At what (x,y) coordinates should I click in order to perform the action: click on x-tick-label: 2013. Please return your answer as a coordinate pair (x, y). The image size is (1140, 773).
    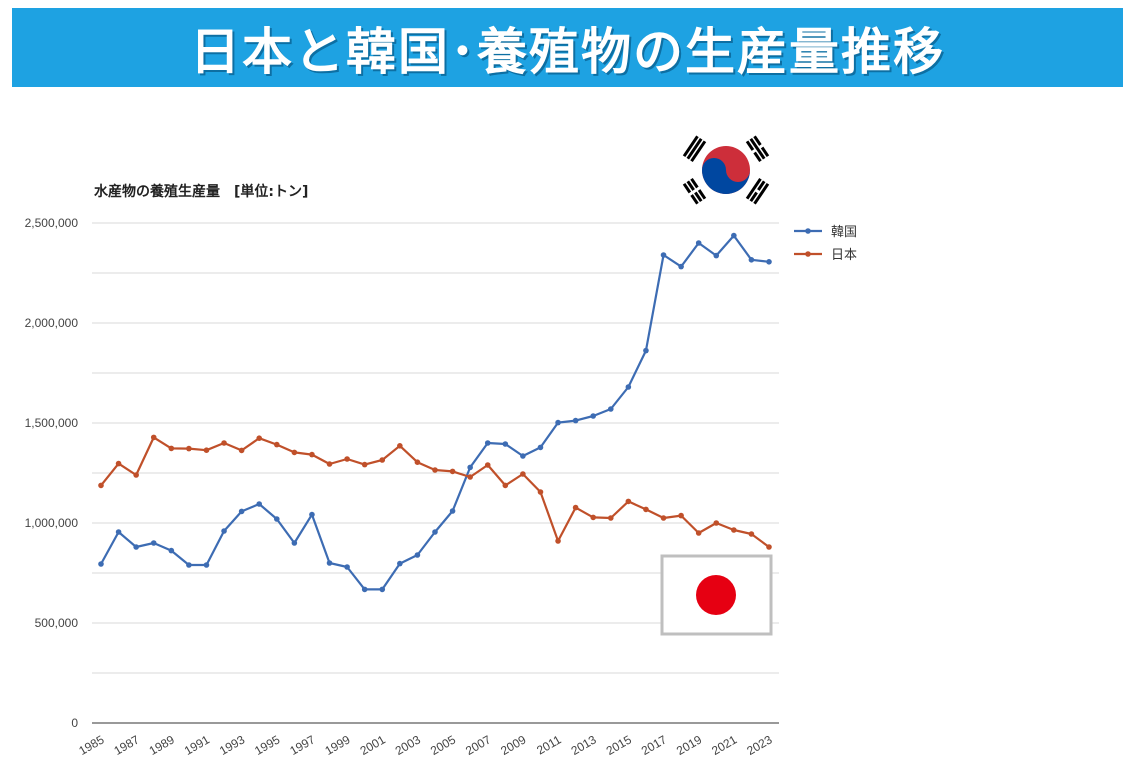
    Looking at the image, I should click on (584, 745).